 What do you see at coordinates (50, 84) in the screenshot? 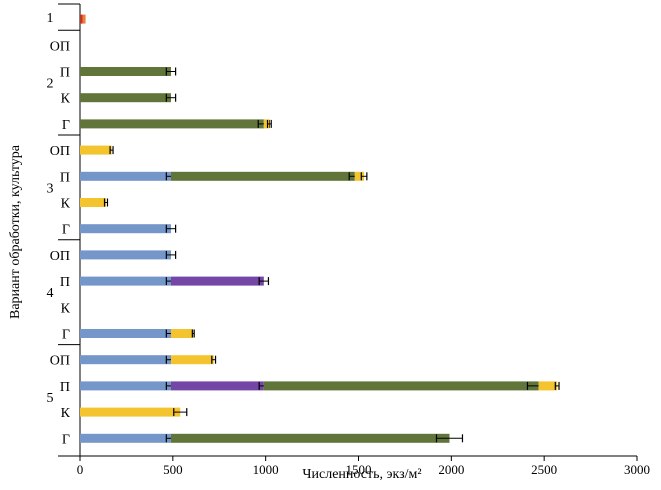
I see `group-label: 2` at bounding box center [50, 84].